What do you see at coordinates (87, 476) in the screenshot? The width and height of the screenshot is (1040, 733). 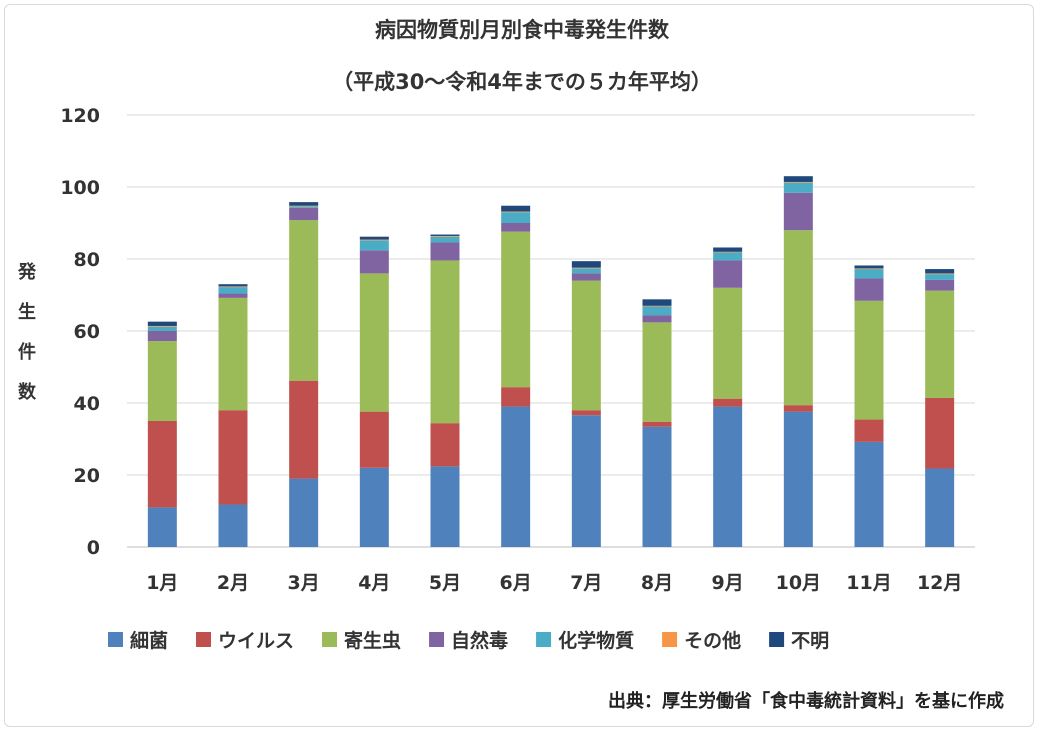 I see `y-tick-label: 20` at bounding box center [87, 476].